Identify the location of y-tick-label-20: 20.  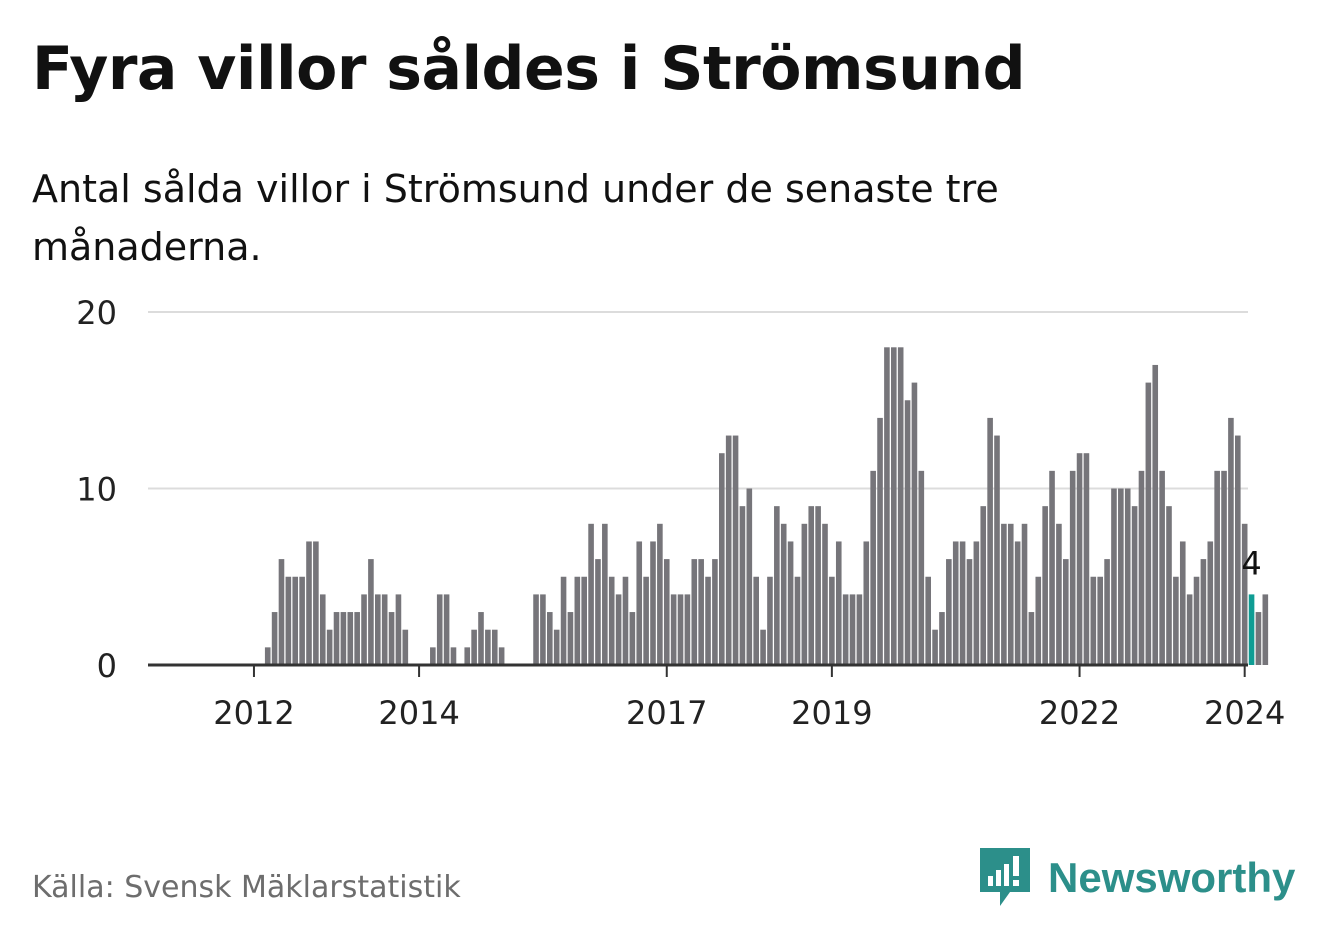
(96, 313).